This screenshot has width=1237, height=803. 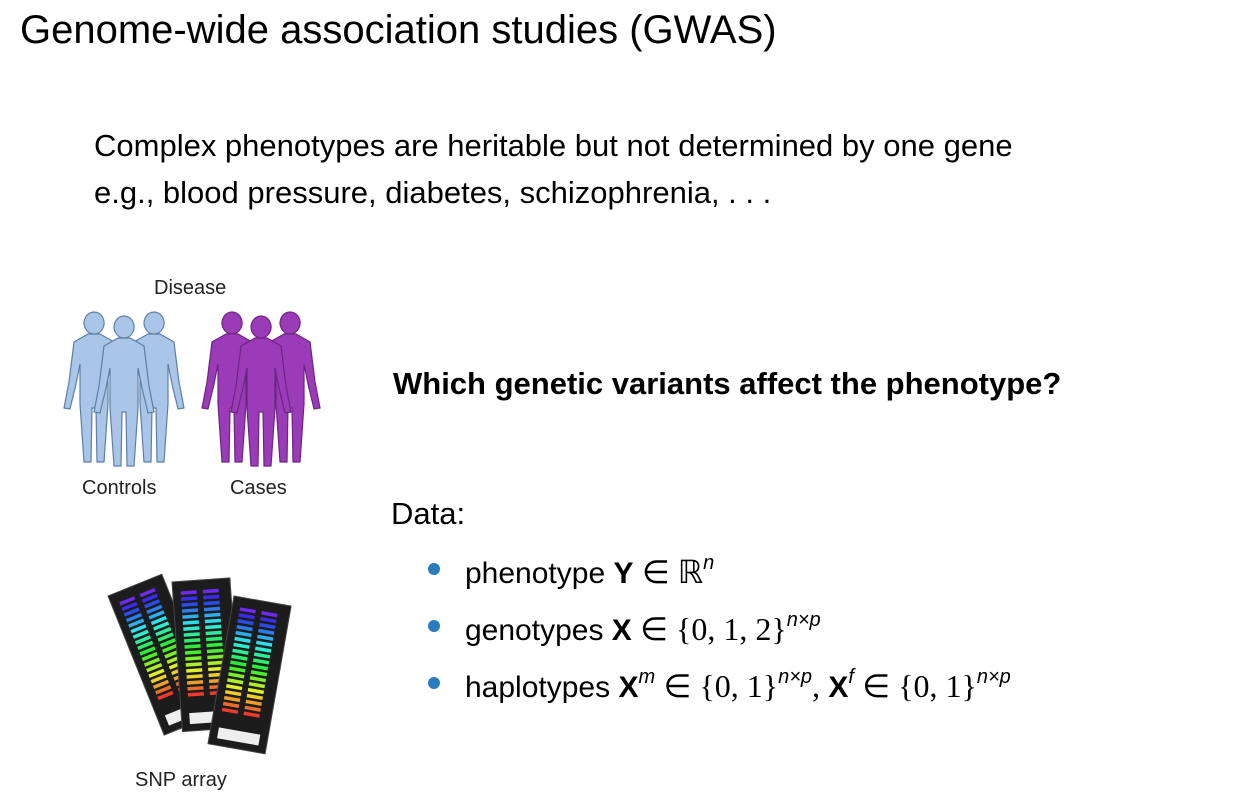 What do you see at coordinates (124, 389) in the screenshot?
I see `controls-figure` at bounding box center [124, 389].